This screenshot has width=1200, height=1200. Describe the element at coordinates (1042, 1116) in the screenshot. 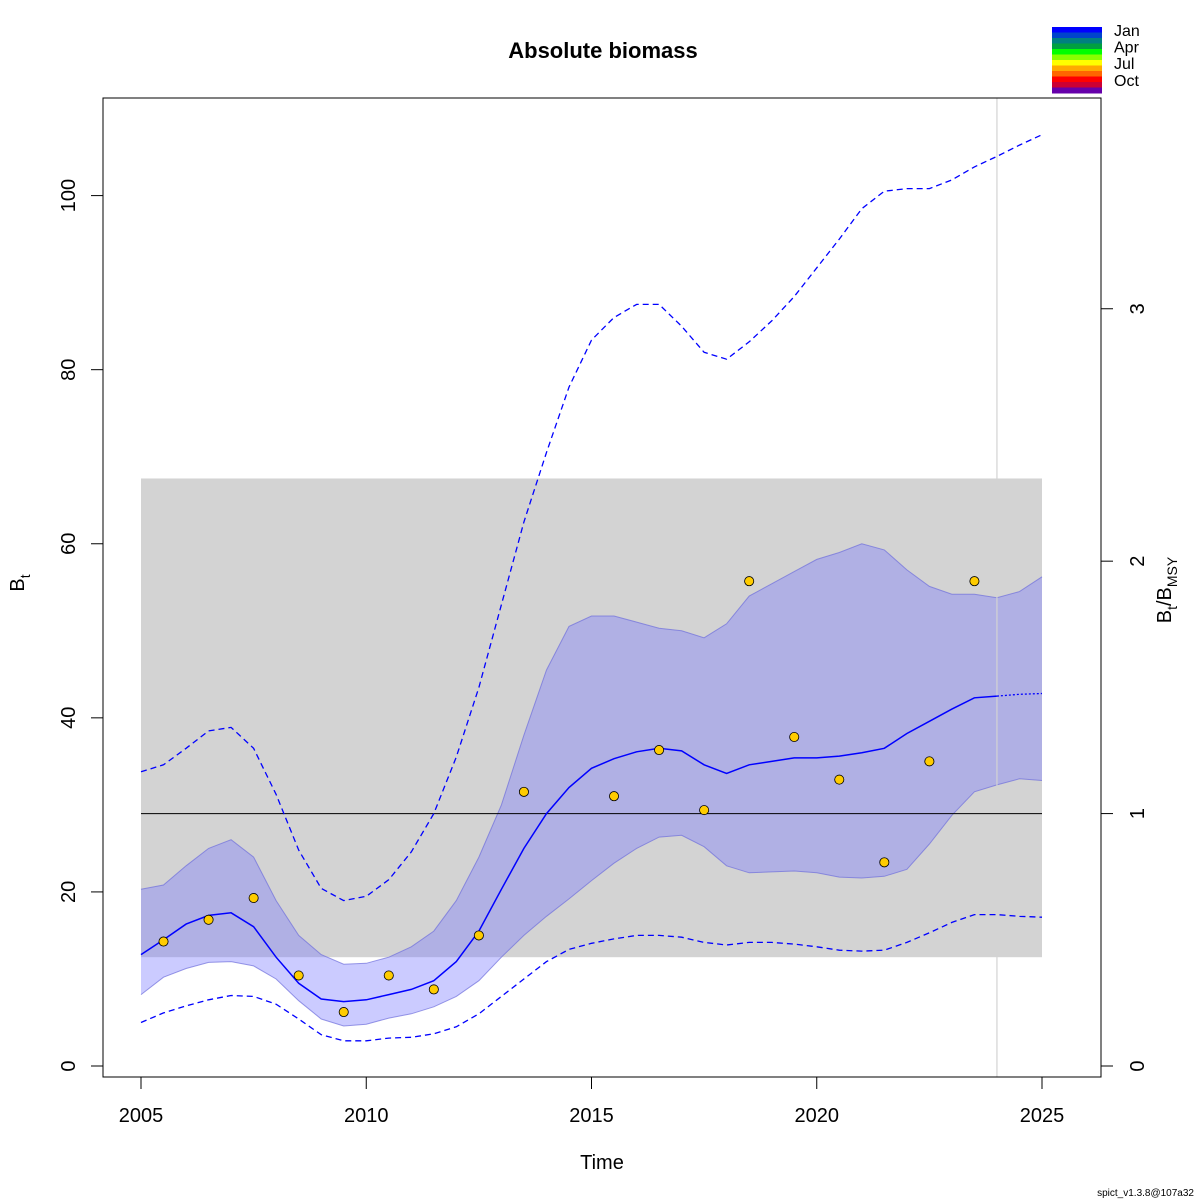

I see `x-tick-label: 2025` at that location.